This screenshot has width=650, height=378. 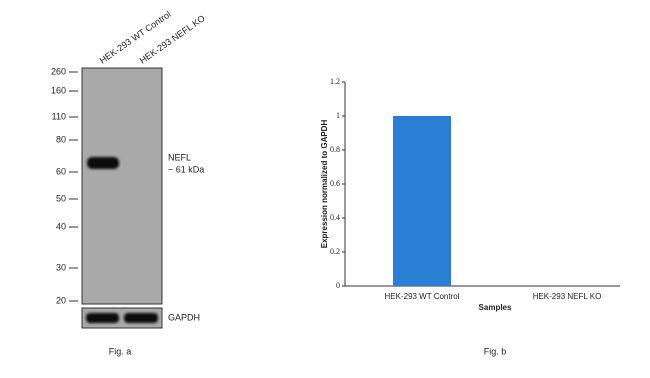 What do you see at coordinates (58, 71) in the screenshot?
I see `marker-label: 260` at bounding box center [58, 71].